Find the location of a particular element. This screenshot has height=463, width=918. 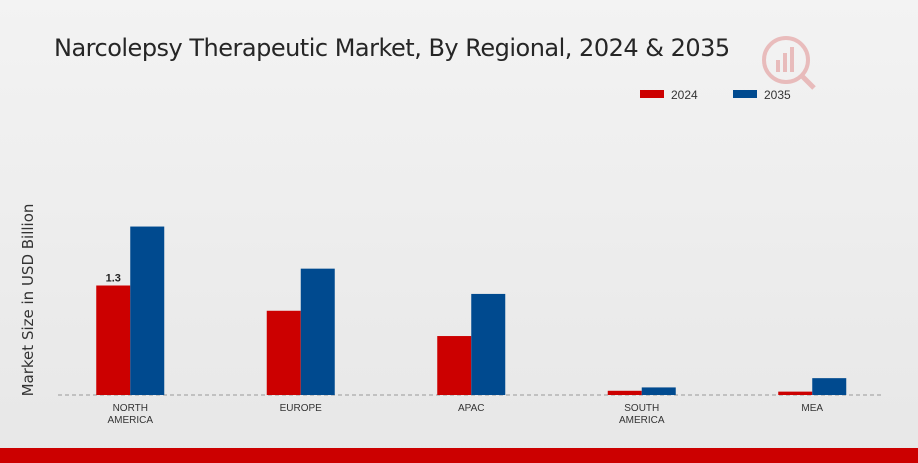

legend-swatch-2024 is located at coordinates (652, 94).